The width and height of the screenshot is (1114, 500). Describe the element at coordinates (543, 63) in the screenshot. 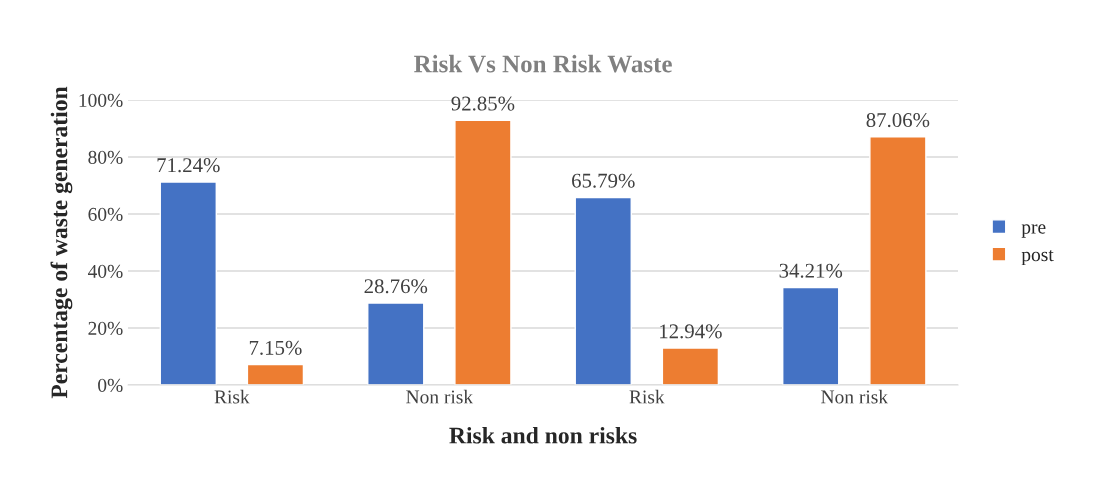

I see `chart-title: Risk Vs Non Risk Waste` at that location.